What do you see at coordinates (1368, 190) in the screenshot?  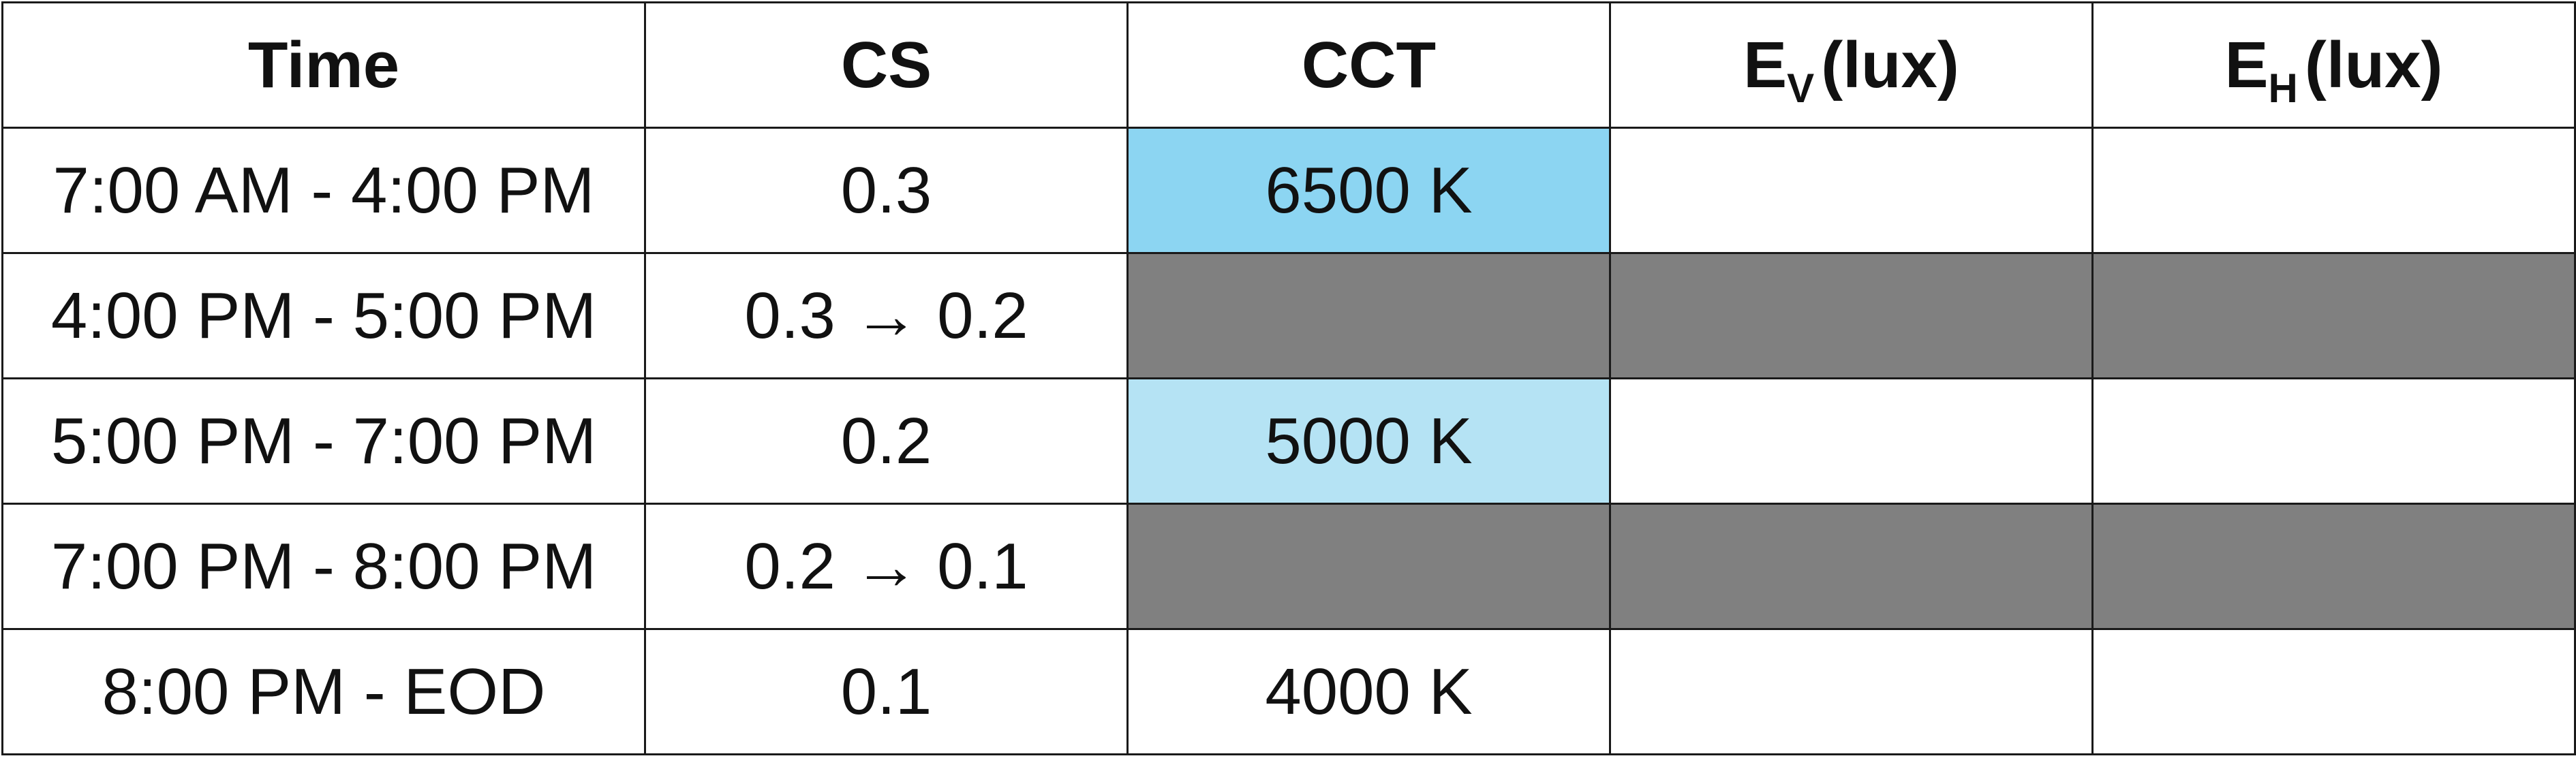 I see `cct-cell: 6500 K` at bounding box center [1368, 190].